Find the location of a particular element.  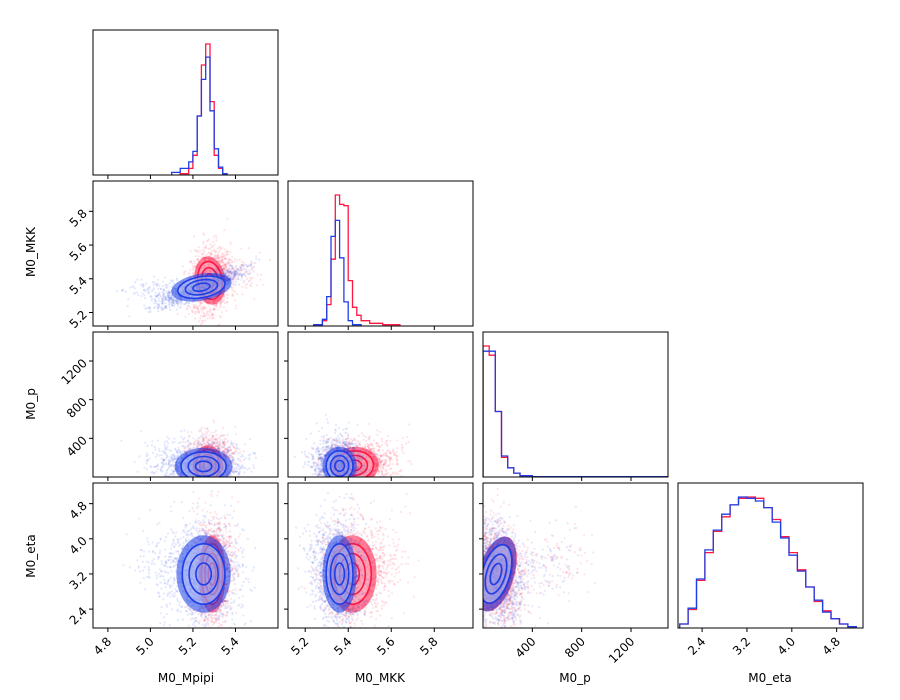

hist-line-blue-m0-mpipi is located at coordinates (199, 115).